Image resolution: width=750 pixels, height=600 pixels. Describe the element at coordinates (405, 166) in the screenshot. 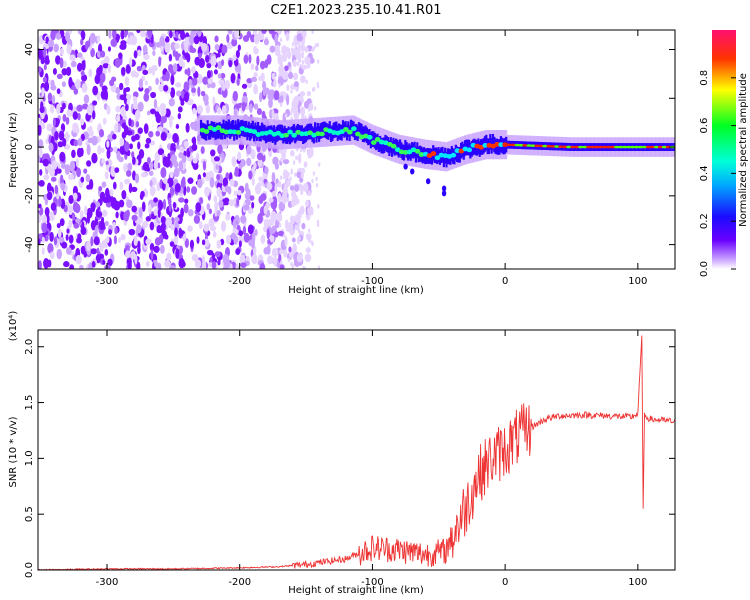

I see `ridge-streak` at that location.